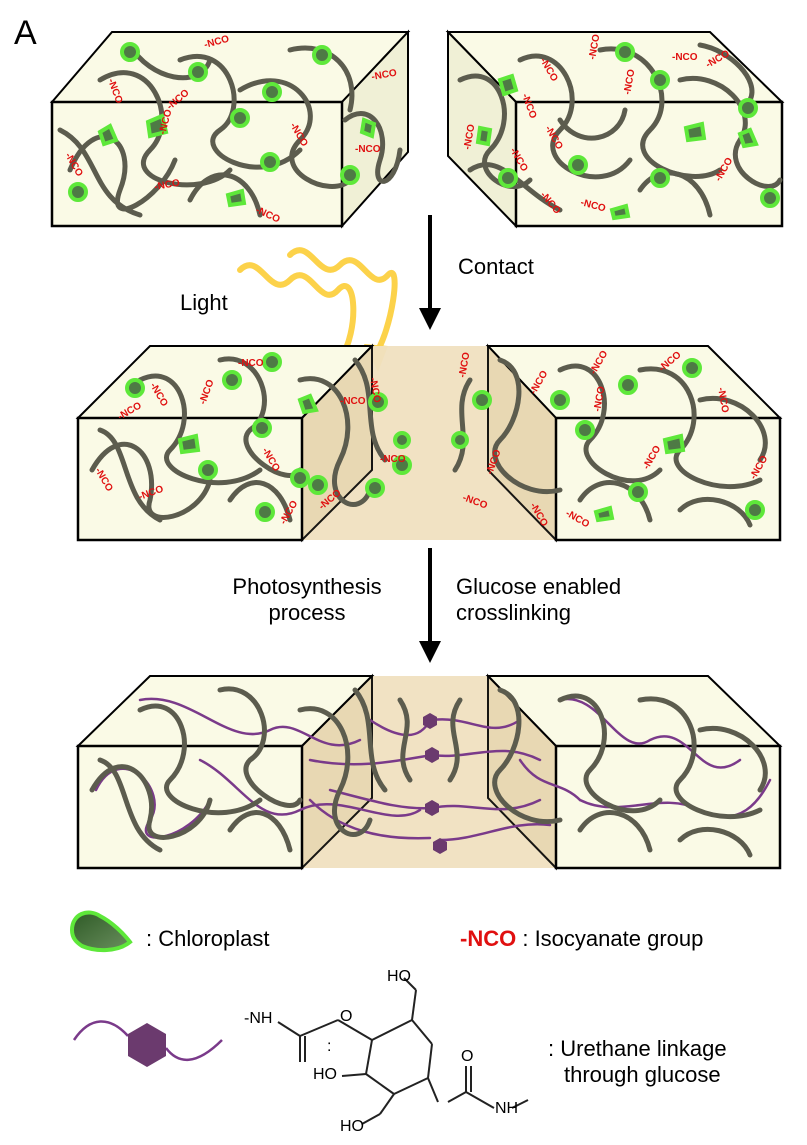  What do you see at coordinates (467, 1056) in the screenshot?
I see `molecule-o-right: O` at bounding box center [467, 1056].